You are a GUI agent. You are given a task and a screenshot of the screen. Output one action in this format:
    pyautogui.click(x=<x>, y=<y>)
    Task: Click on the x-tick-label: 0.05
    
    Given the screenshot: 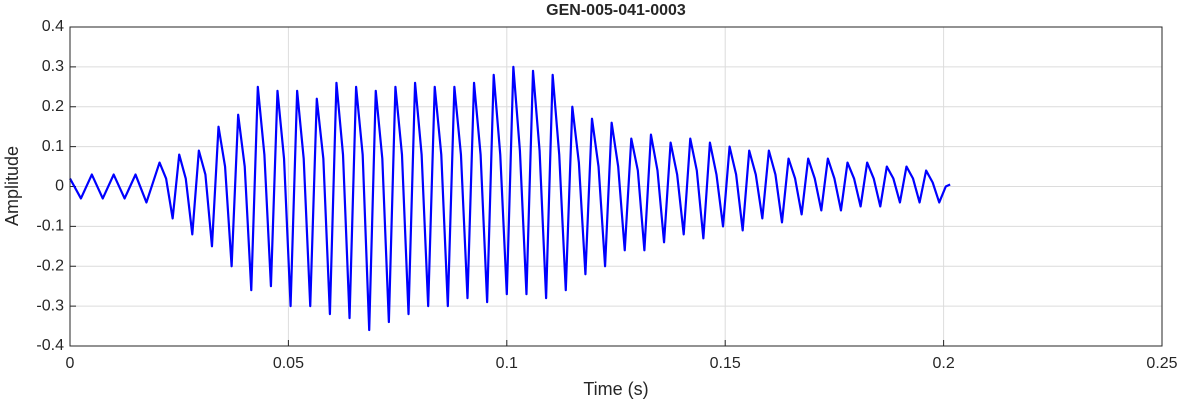 What is the action you would take?
    pyautogui.click(x=288, y=363)
    